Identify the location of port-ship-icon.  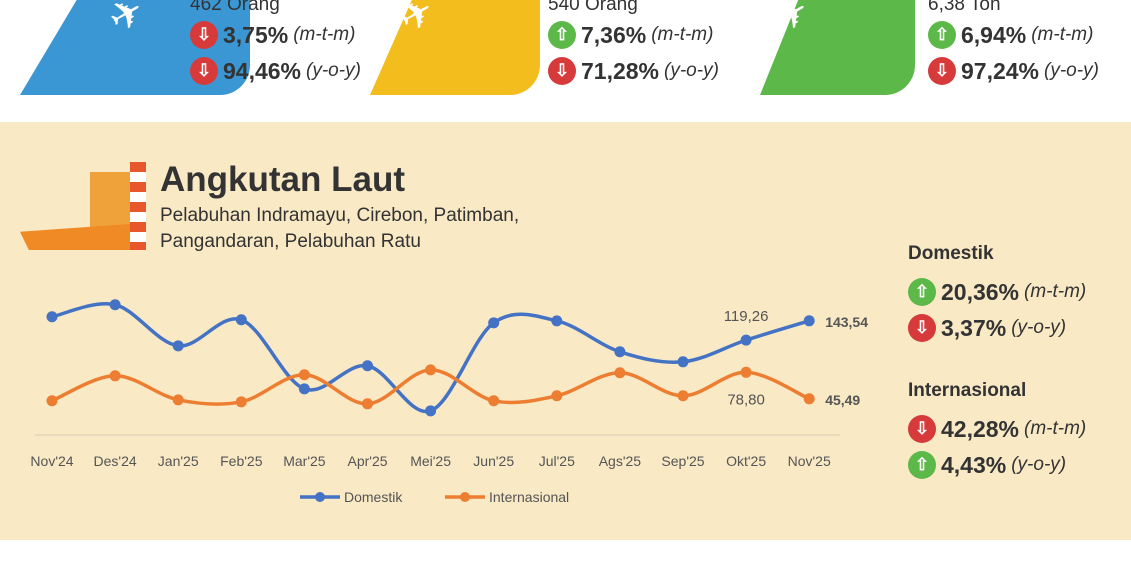
(85, 207).